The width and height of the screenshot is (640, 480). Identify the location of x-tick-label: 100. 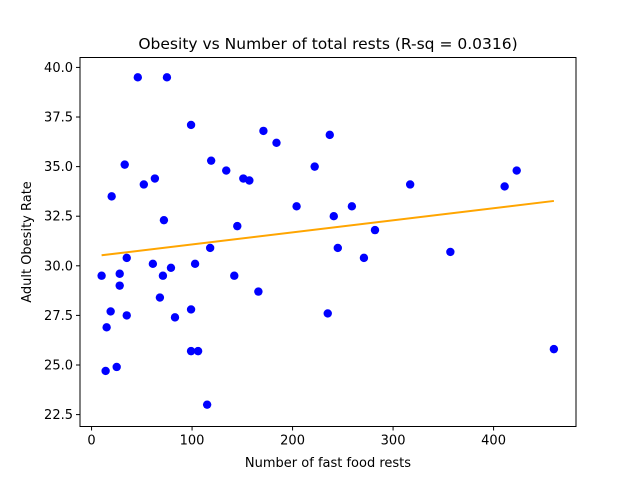
(192, 441).